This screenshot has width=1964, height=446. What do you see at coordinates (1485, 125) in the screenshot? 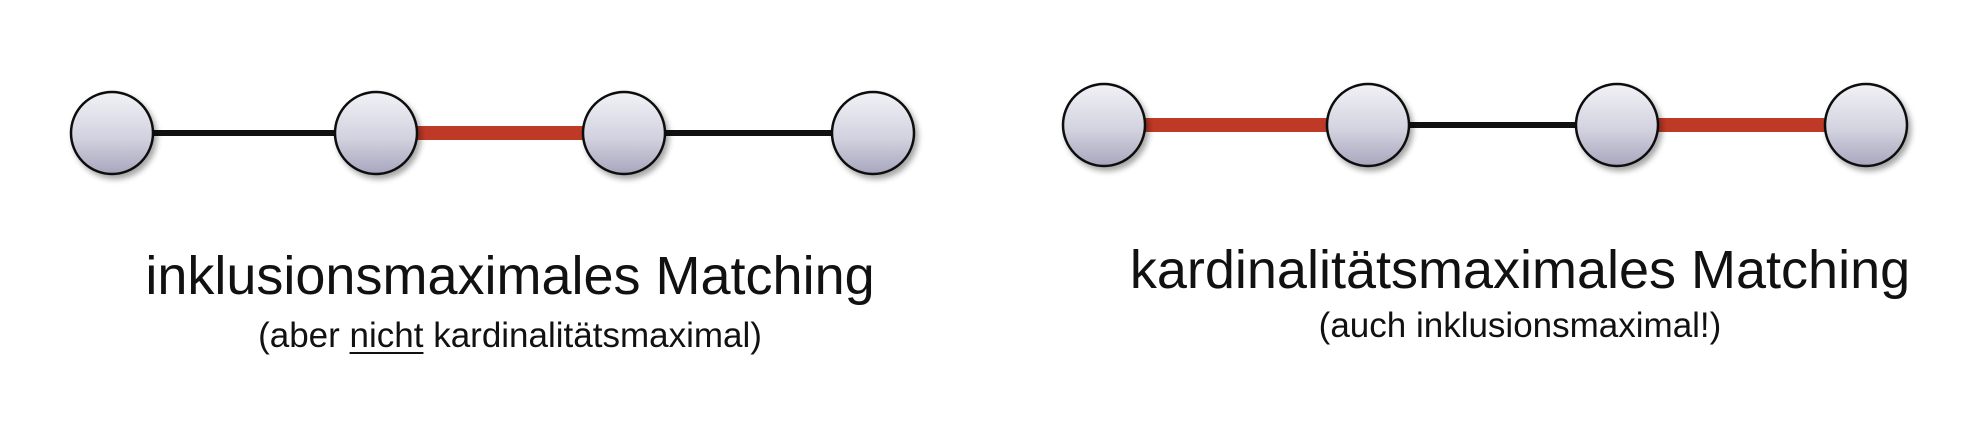
I see `right-path-graph` at bounding box center [1485, 125].